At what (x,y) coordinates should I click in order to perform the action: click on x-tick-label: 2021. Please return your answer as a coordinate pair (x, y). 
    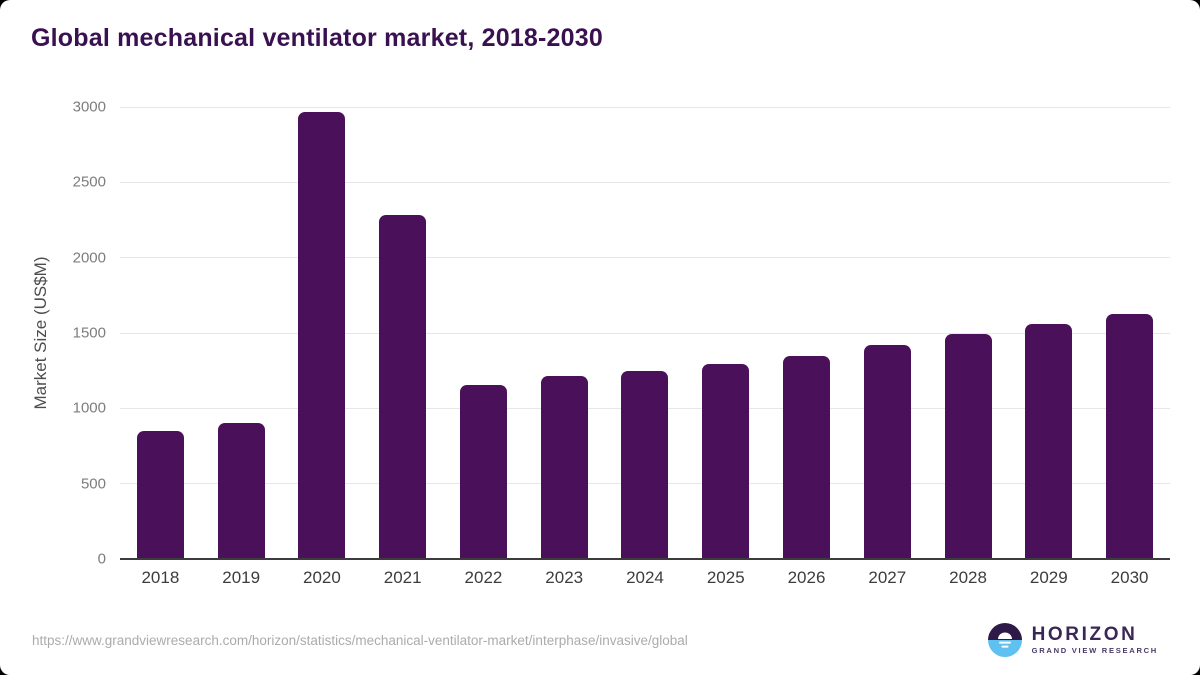
    Looking at the image, I should click on (402, 577).